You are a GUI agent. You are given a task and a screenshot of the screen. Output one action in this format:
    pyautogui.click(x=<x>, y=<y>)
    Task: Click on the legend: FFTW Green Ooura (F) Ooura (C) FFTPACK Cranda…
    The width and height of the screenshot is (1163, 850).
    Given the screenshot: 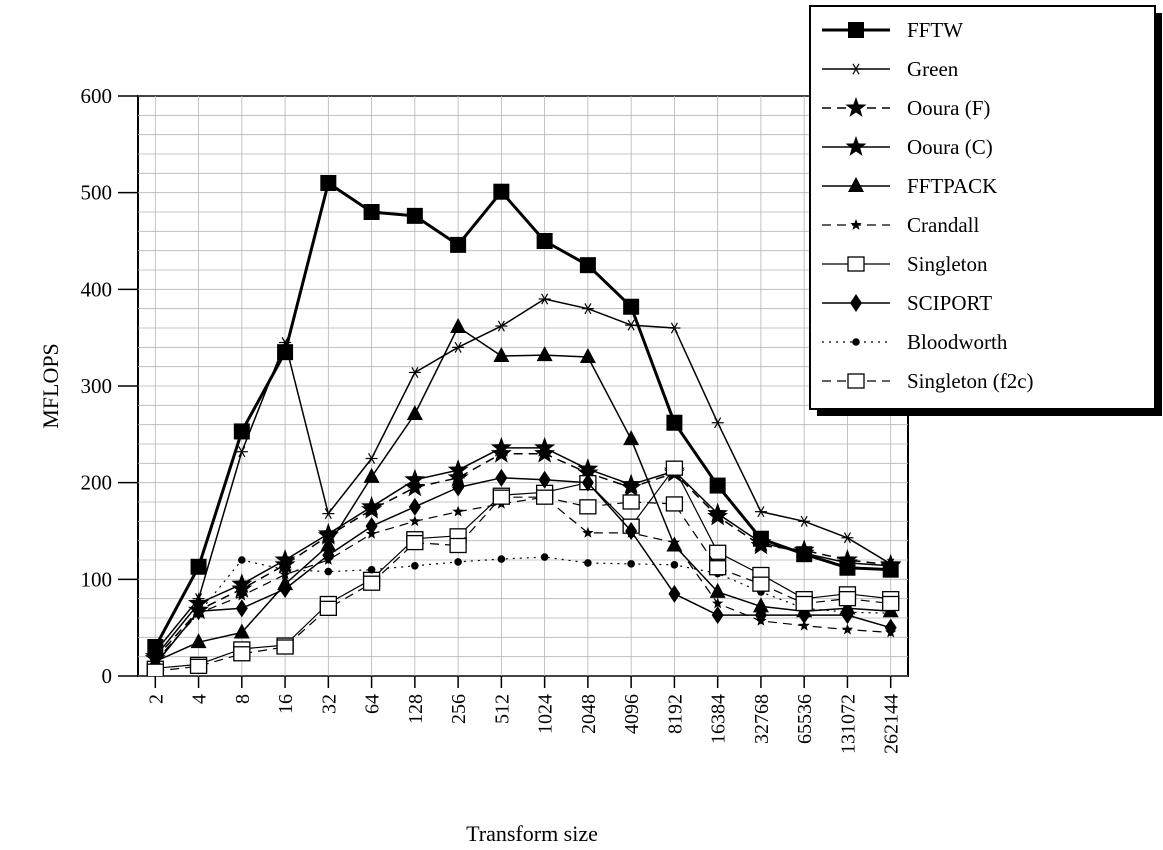 What is the action you would take?
    pyautogui.click(x=985, y=210)
    